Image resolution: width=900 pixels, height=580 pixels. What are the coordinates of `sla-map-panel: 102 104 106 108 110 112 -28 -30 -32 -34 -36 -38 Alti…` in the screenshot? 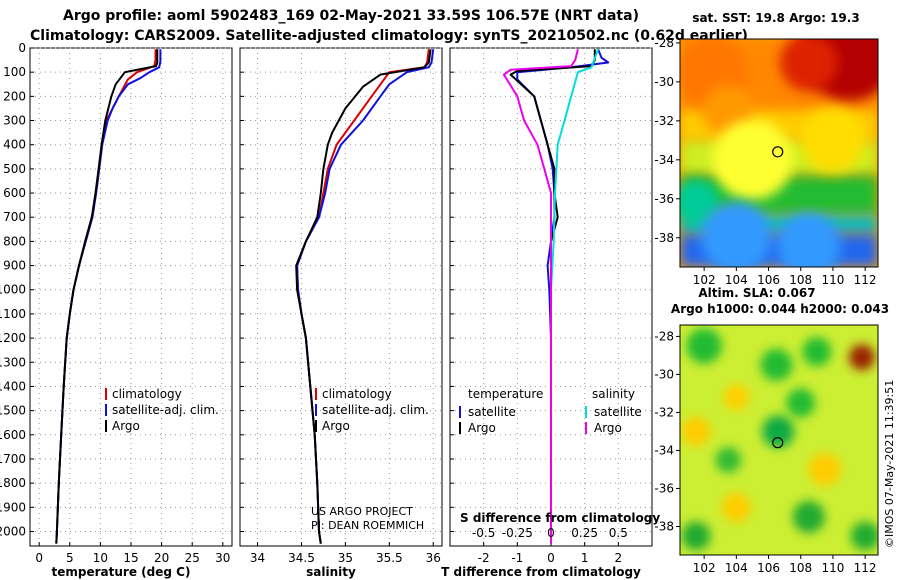 It's located at (771, 430).